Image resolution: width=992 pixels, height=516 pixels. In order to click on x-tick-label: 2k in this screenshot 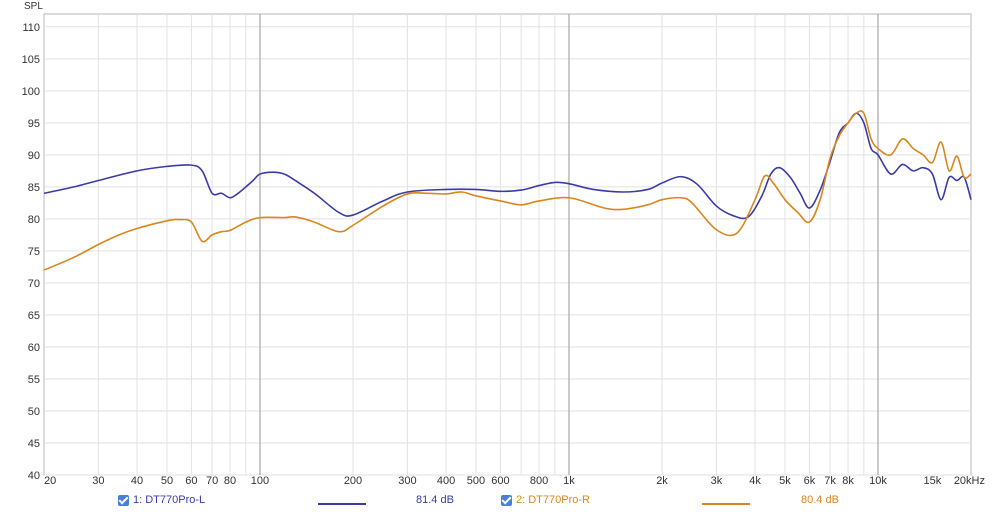, I will do `click(662, 481)`.